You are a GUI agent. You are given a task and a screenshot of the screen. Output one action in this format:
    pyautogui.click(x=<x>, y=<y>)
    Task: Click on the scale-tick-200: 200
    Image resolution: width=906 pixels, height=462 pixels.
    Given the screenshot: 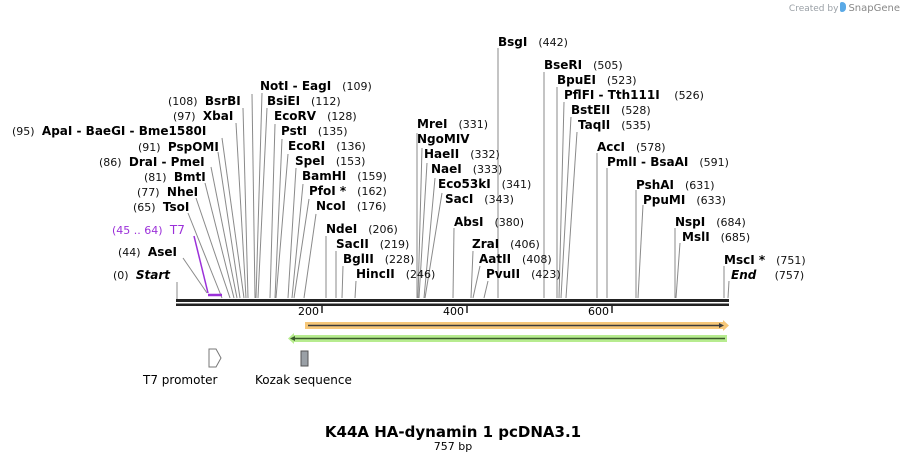 What is the action you would take?
    pyautogui.click(x=308, y=311)
    